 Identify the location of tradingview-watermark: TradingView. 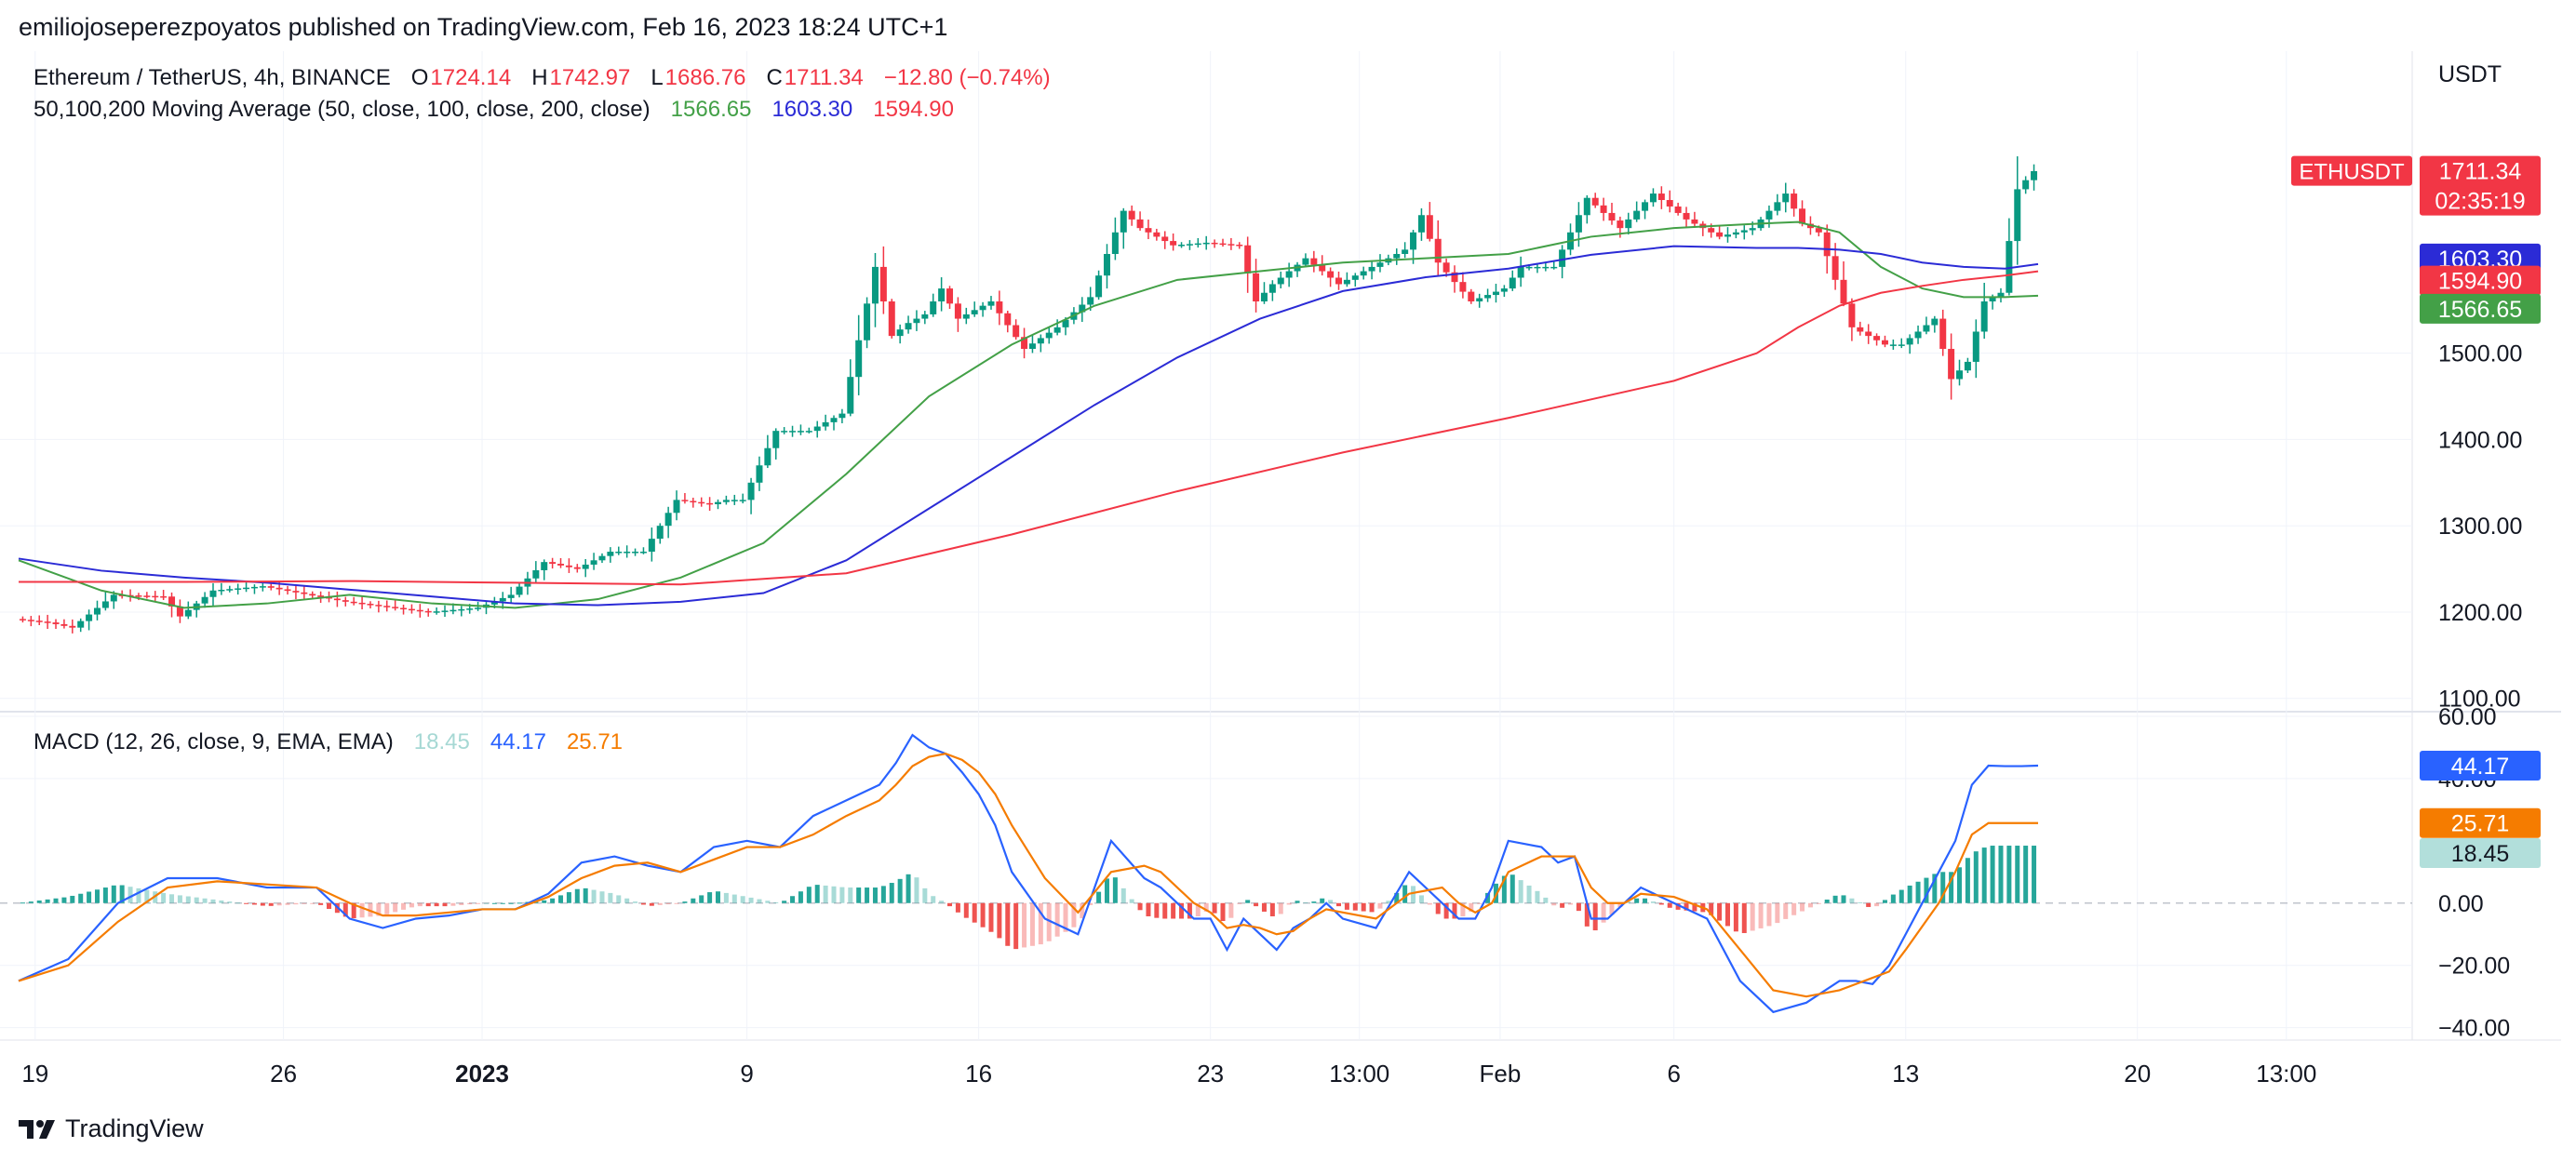
(111, 1128).